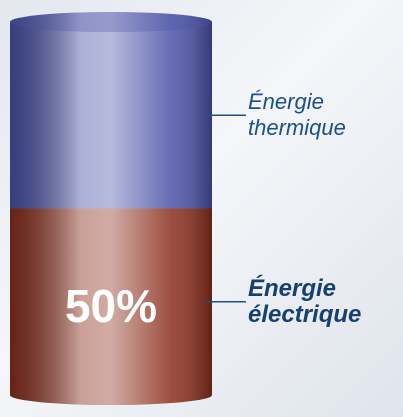 The height and width of the screenshot is (417, 403). Describe the element at coordinates (305, 301) in the screenshot. I see `legend-label: Énergie électrique` at that location.